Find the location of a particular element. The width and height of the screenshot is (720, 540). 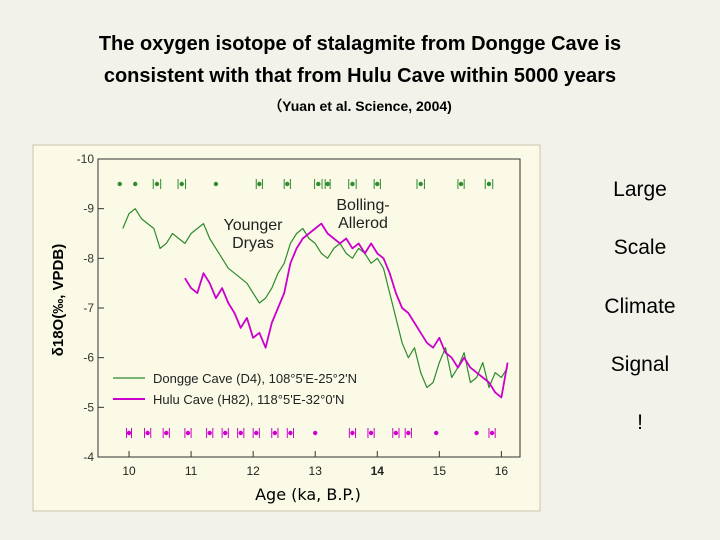

annotation-younger-dryas: Younger Dryas is located at coordinates (253, 234).